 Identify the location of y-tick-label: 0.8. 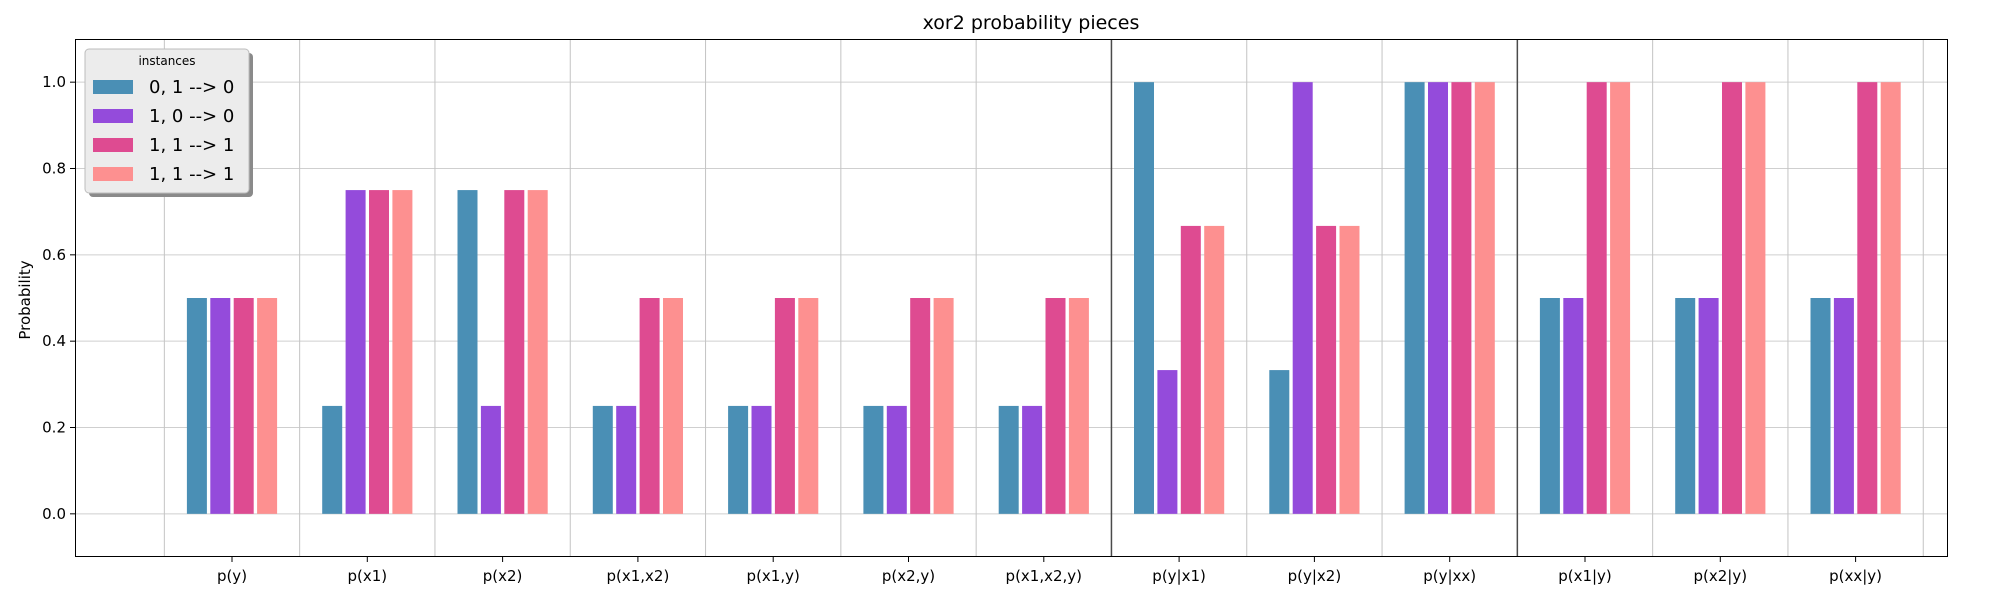
(54, 169).